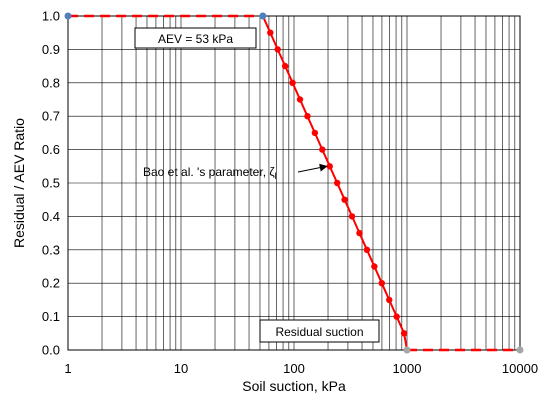 Image resolution: width=550 pixels, height=403 pixels. Describe the element at coordinates (51, 116) in the screenshot. I see `y-tick-label: 0.7` at that location.